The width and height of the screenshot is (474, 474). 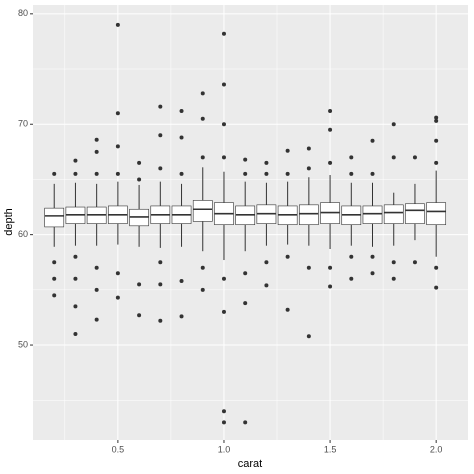 I want to click on y-tick-label: 60, so click(x=23, y=234).